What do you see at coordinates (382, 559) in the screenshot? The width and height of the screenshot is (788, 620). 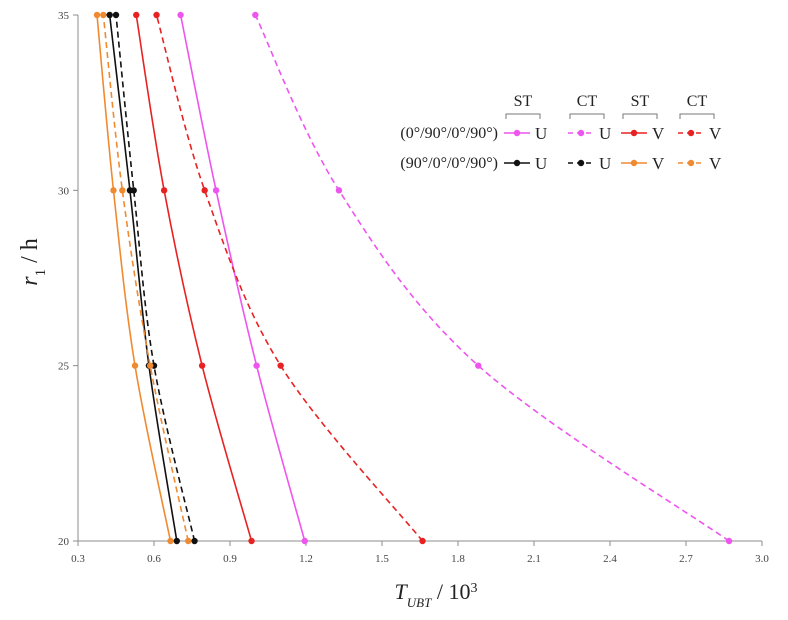 I see `x-tick-label: 1.5` at bounding box center [382, 559].